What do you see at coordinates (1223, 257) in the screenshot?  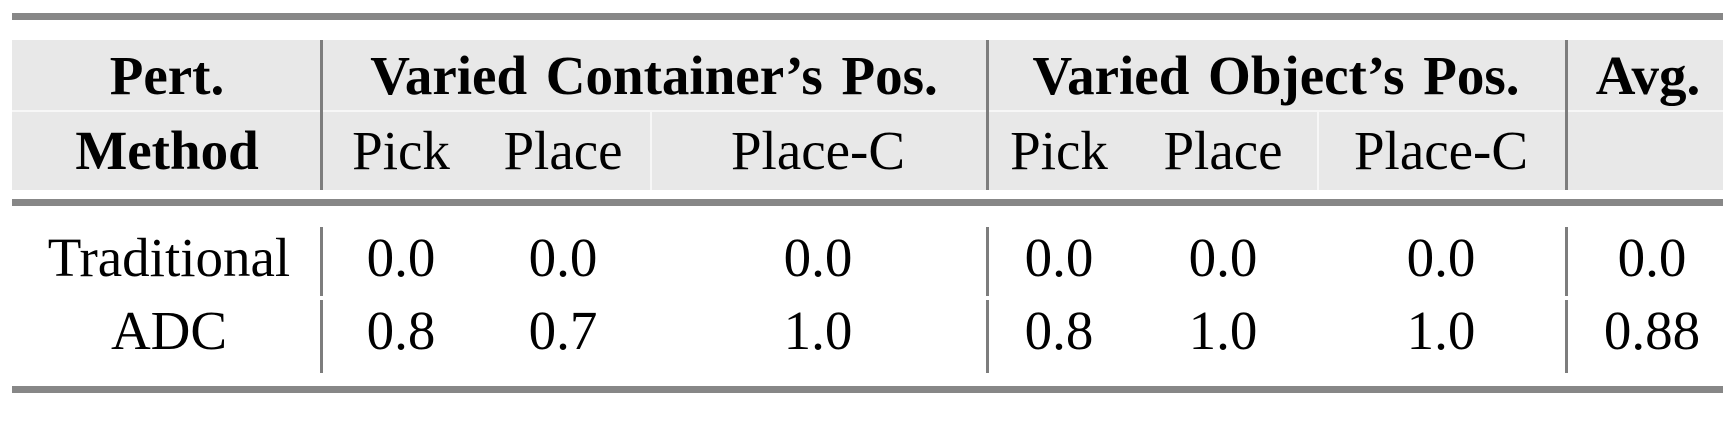 I see `cell-trad-object-place: 0.0` at bounding box center [1223, 257].